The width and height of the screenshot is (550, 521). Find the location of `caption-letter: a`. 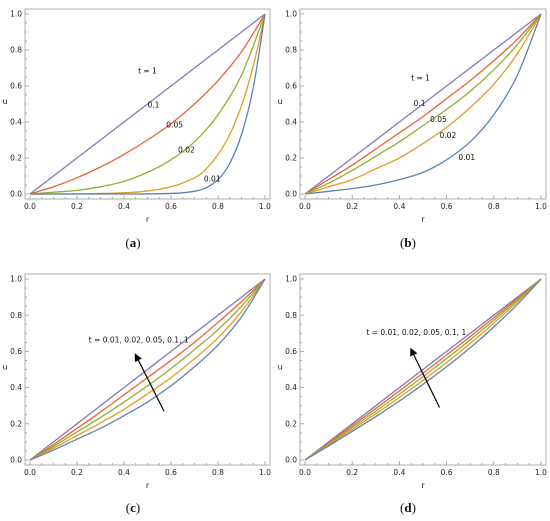

caption-letter: a is located at coordinates (133, 242).